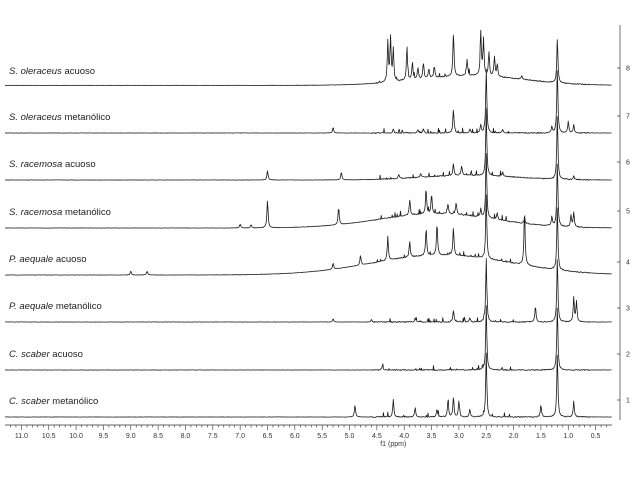 The height and width of the screenshot is (480, 640). I want to click on spectrum-label: C. scaber acuoso, so click(46, 354).